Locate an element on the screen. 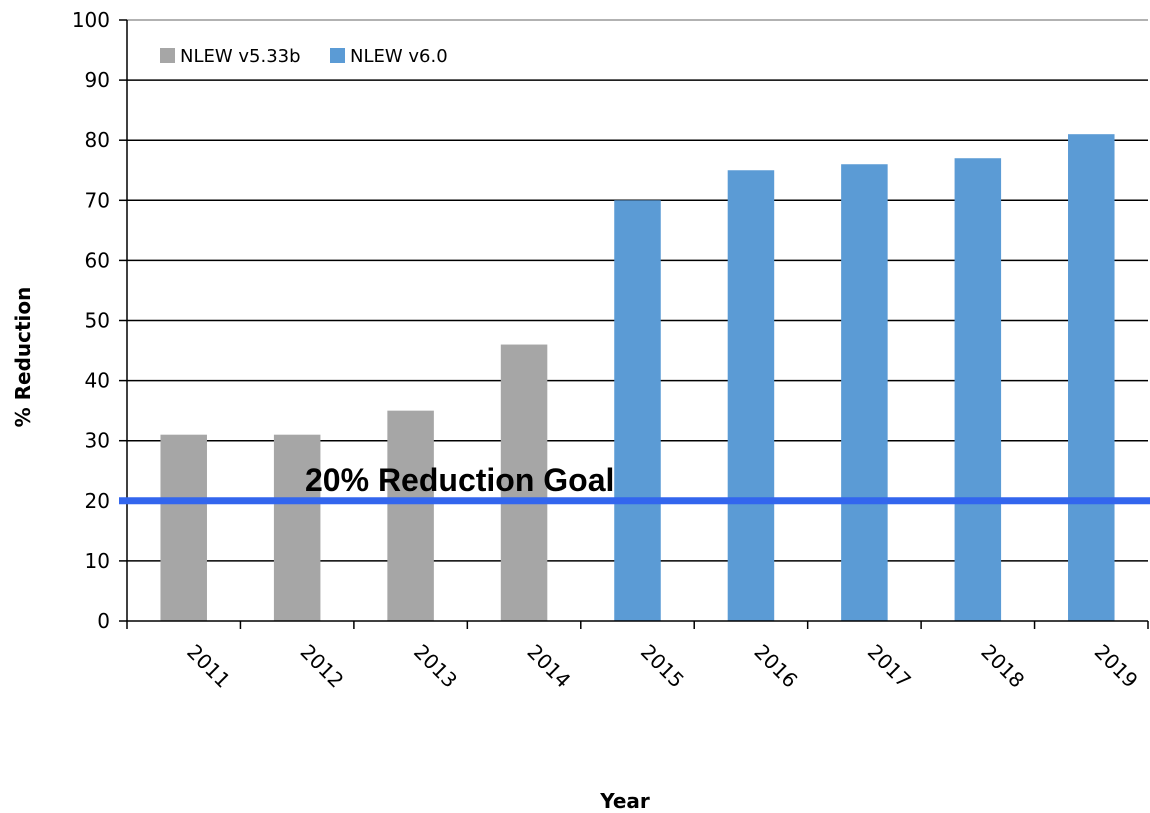  y-tick-label: 50 is located at coordinates (97, 321).